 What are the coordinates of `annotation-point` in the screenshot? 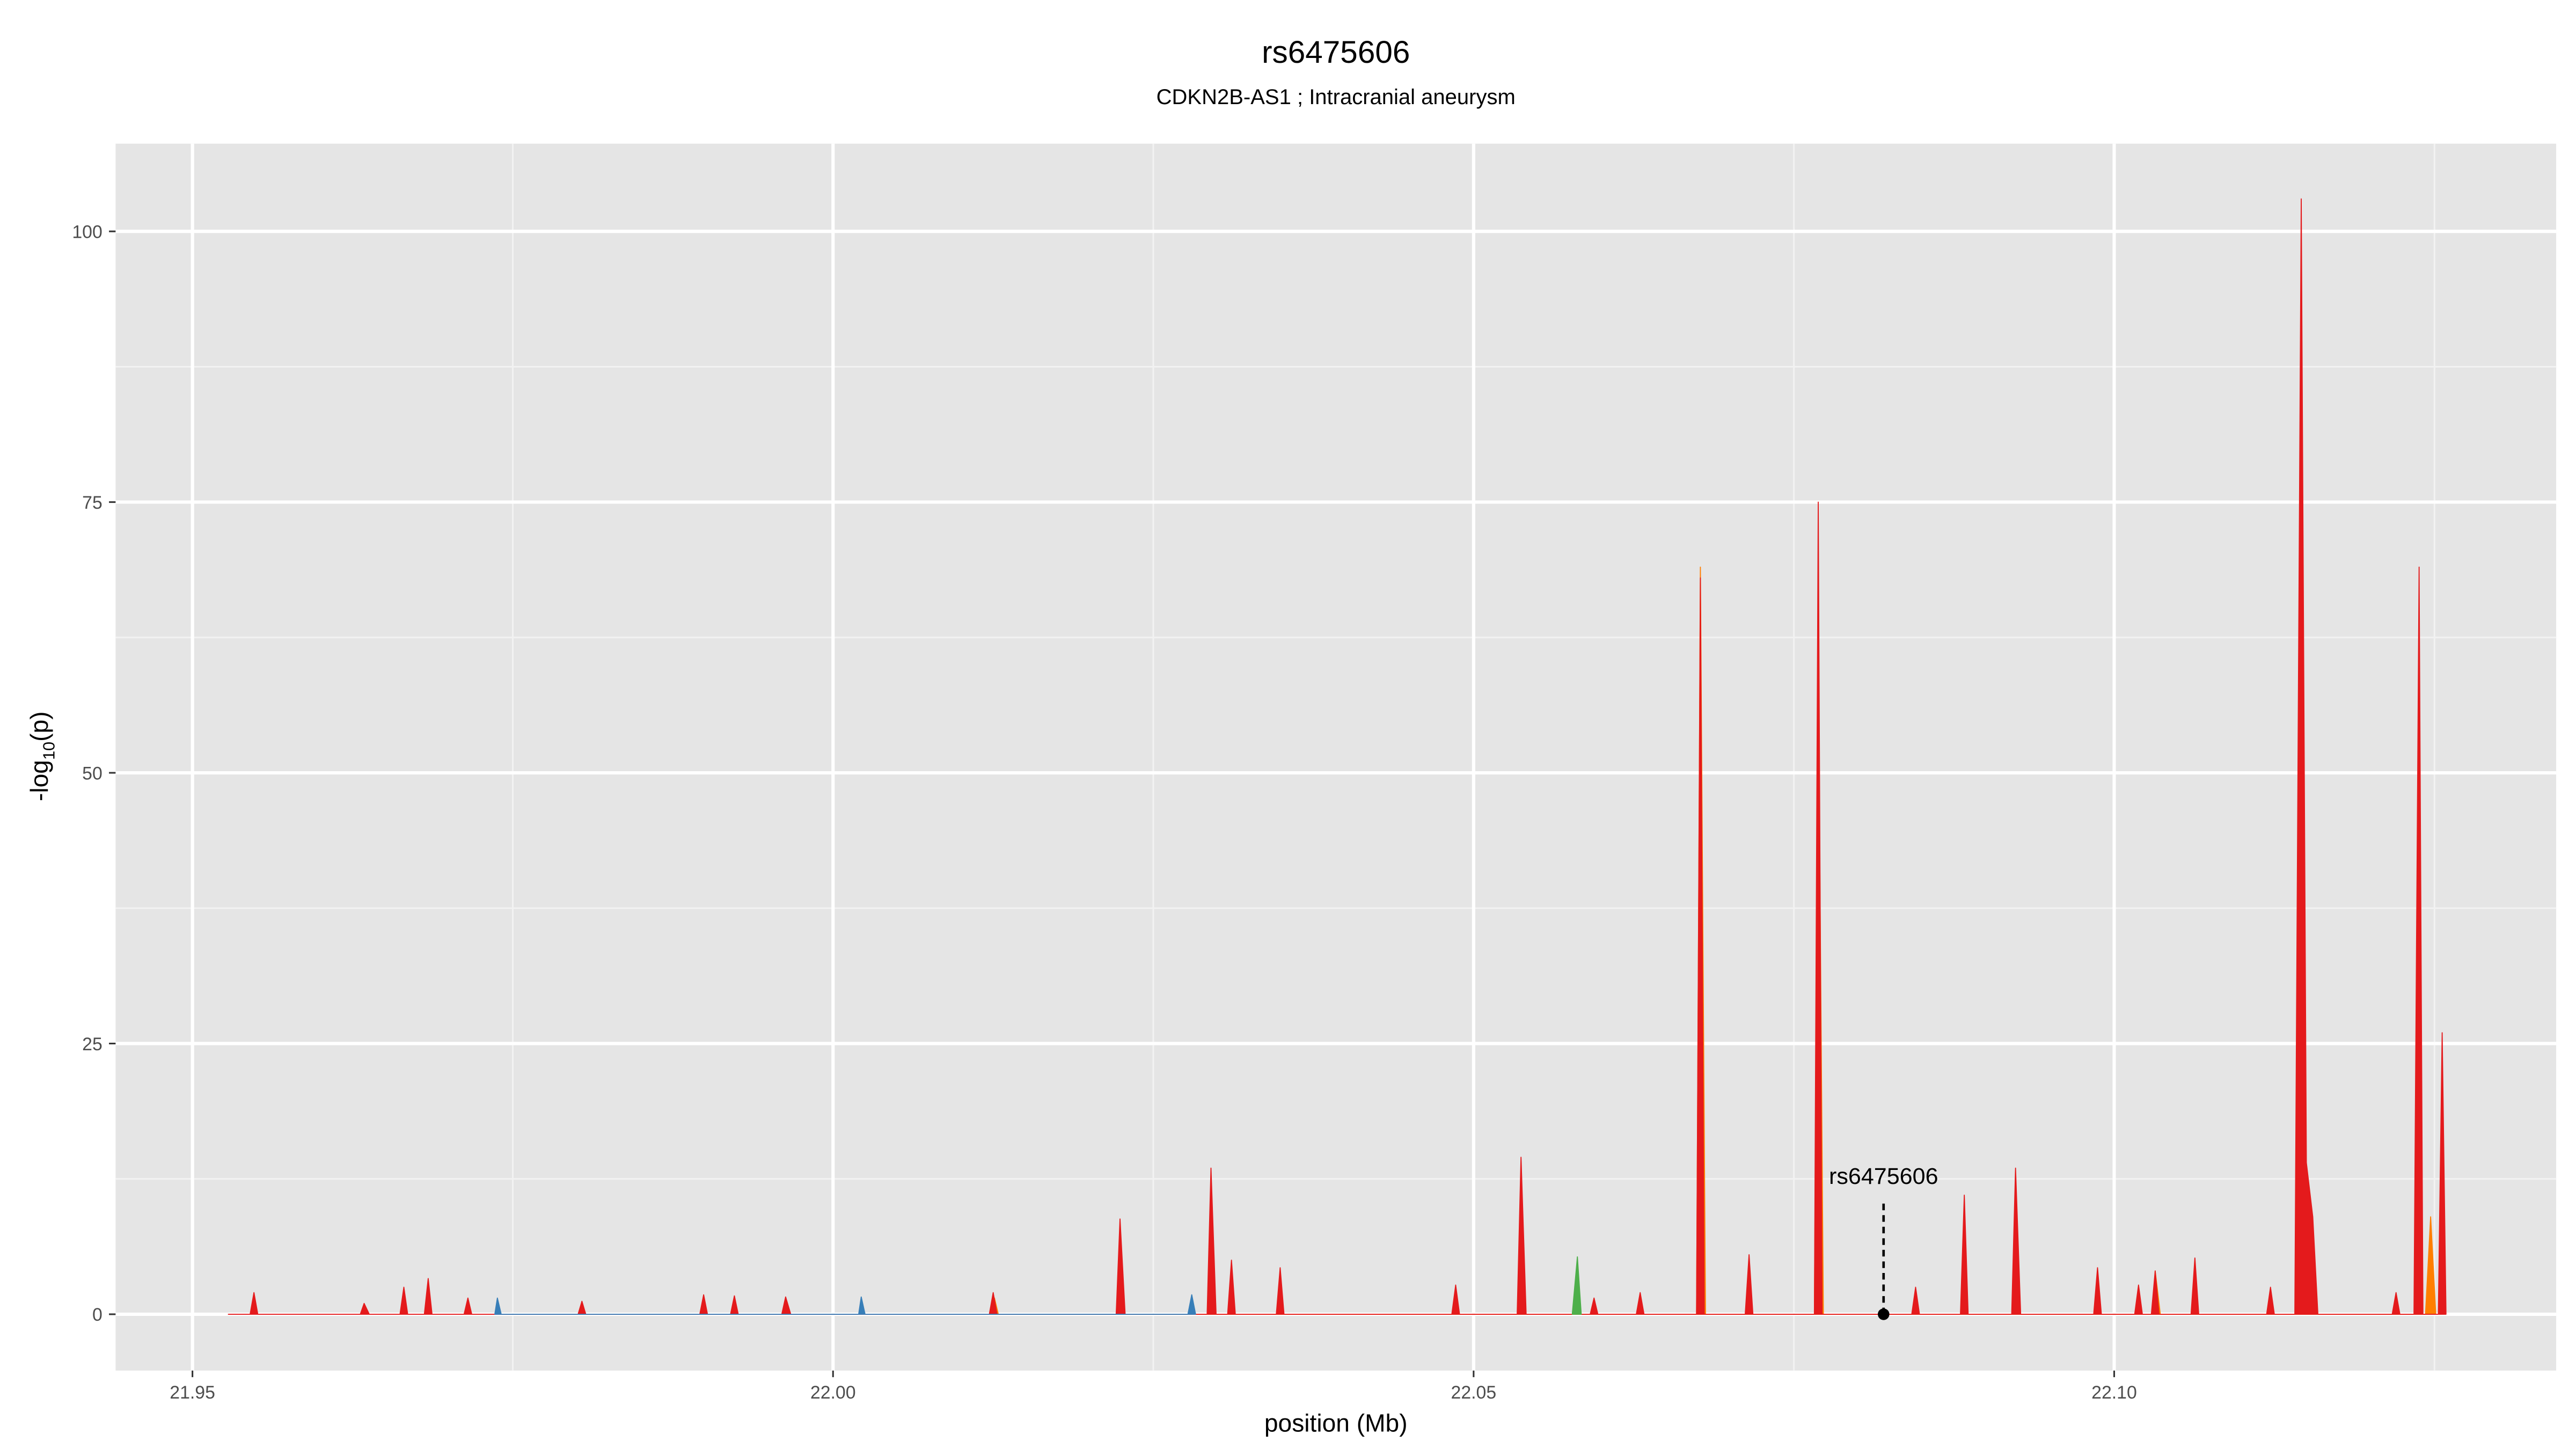 It's located at (1884, 1314).